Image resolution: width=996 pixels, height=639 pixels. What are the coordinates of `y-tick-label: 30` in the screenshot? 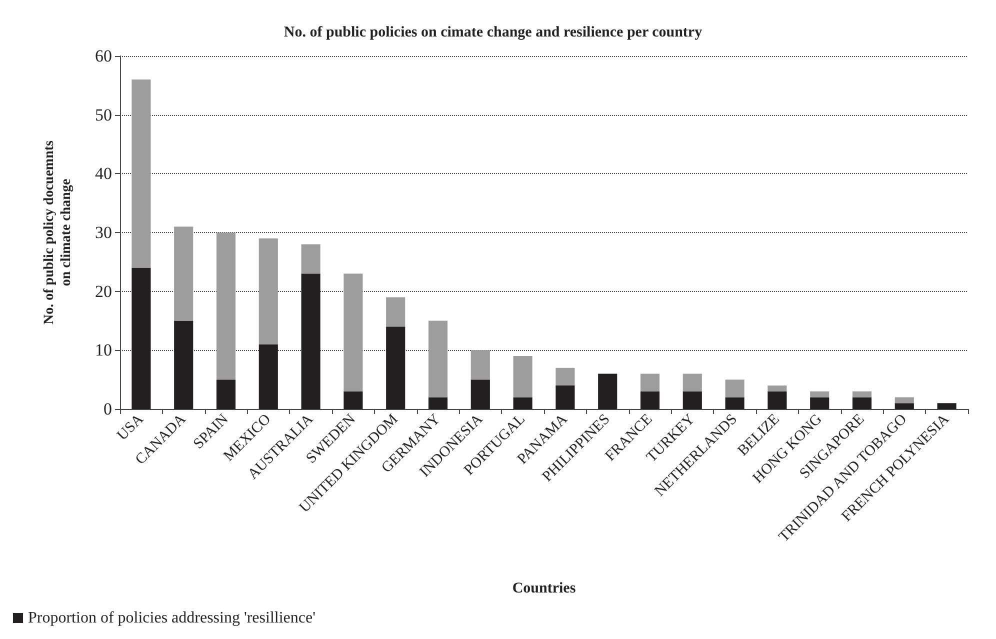 It's located at (103, 232).